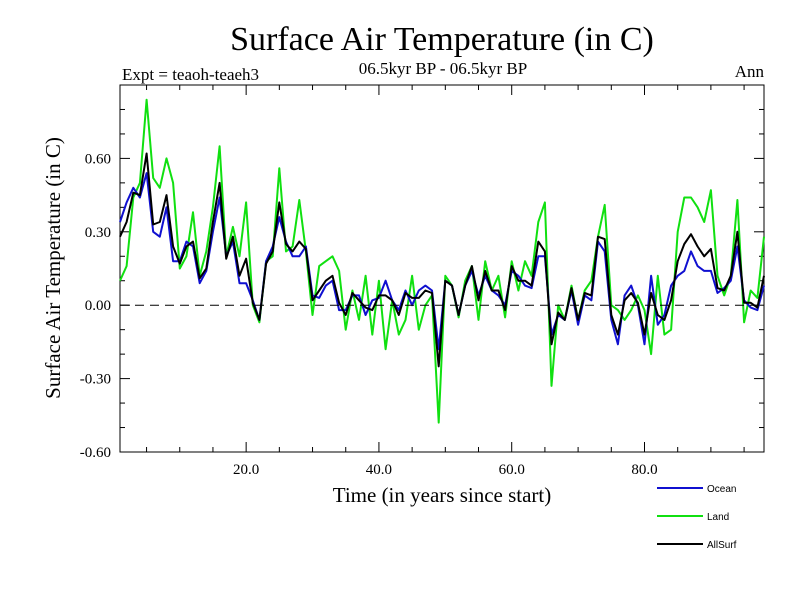 This screenshot has height=600, width=800. I want to click on y-axis-label: Surface Air Temperature (in C), so click(53, 268).